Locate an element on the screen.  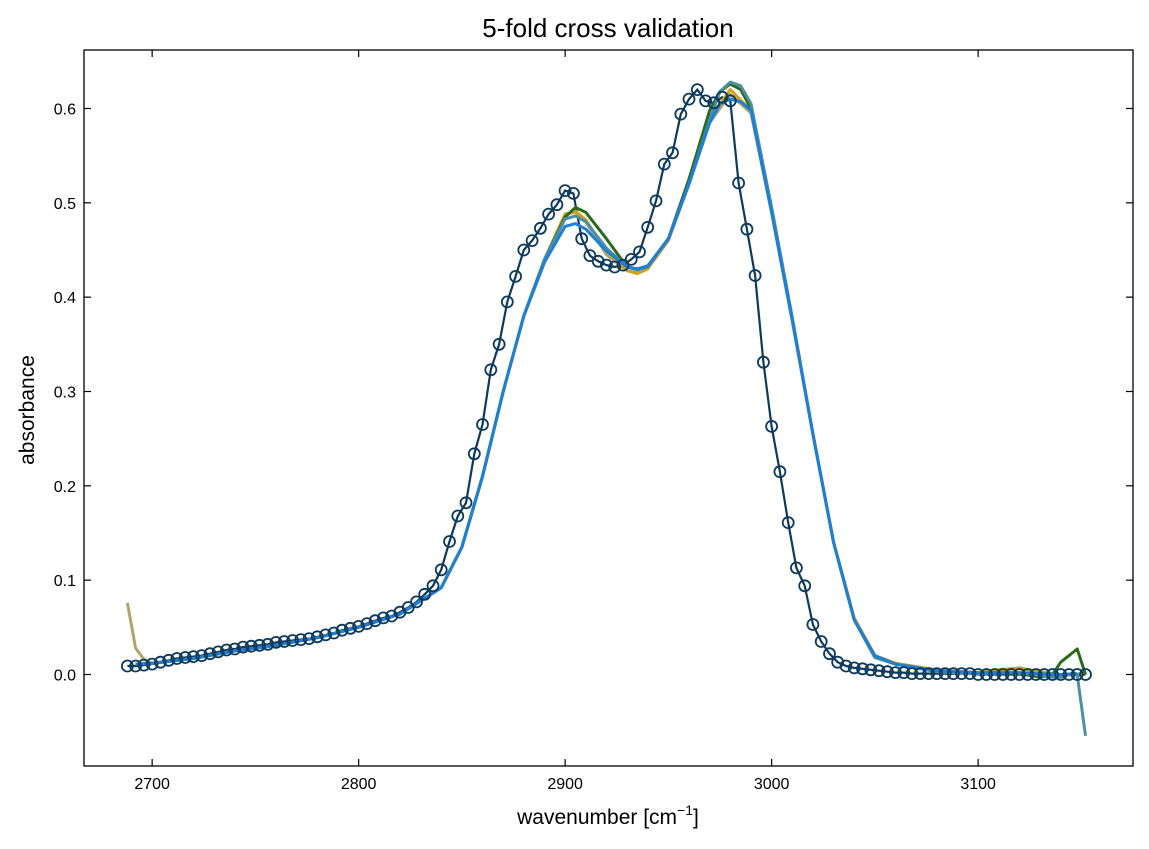
y-tick-label: 0.5 is located at coordinates (65, 204).